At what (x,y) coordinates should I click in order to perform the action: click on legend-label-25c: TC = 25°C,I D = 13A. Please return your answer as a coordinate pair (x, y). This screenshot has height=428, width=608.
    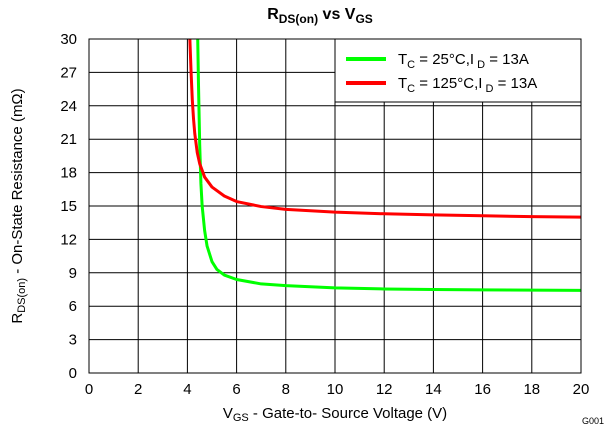
    Looking at the image, I should click on (463, 61).